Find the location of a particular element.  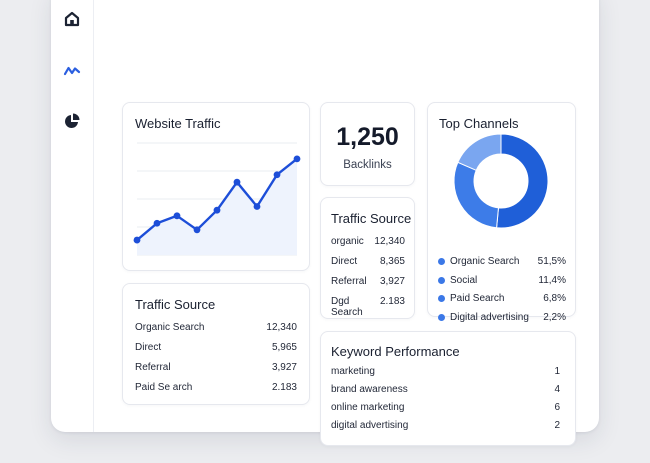

top-channels-title: Top Channels is located at coordinates (479, 123).